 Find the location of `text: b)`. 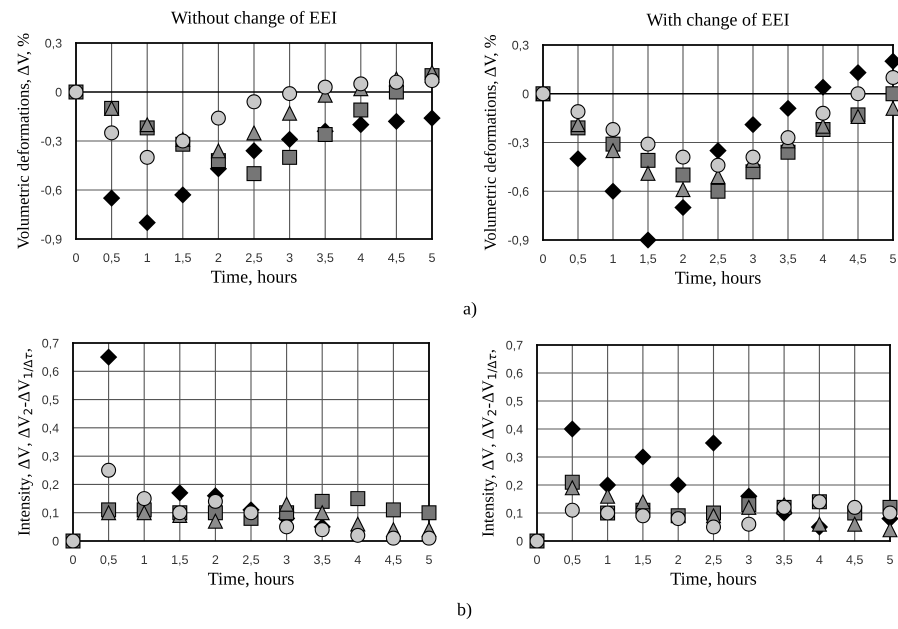

text: b) is located at coordinates (464, 611).